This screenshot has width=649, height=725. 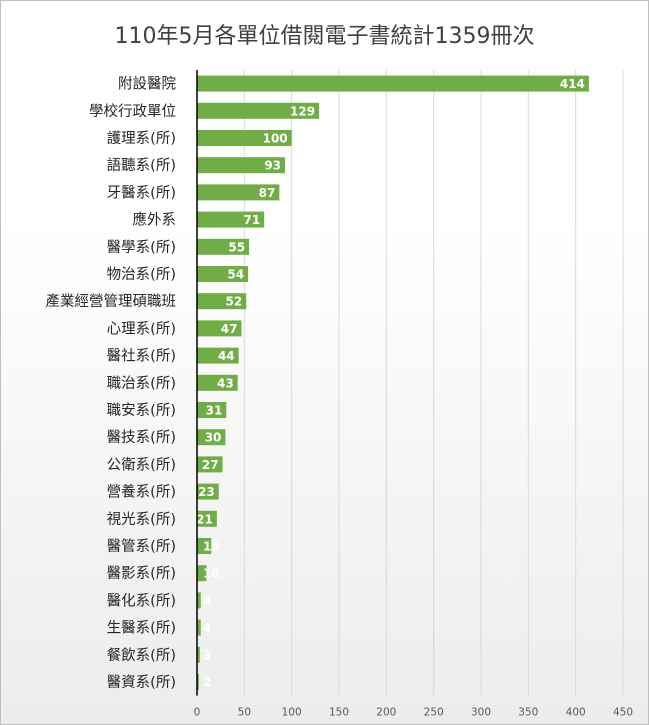 What do you see at coordinates (207, 655) in the screenshot?
I see `data-label: 3` at bounding box center [207, 655].